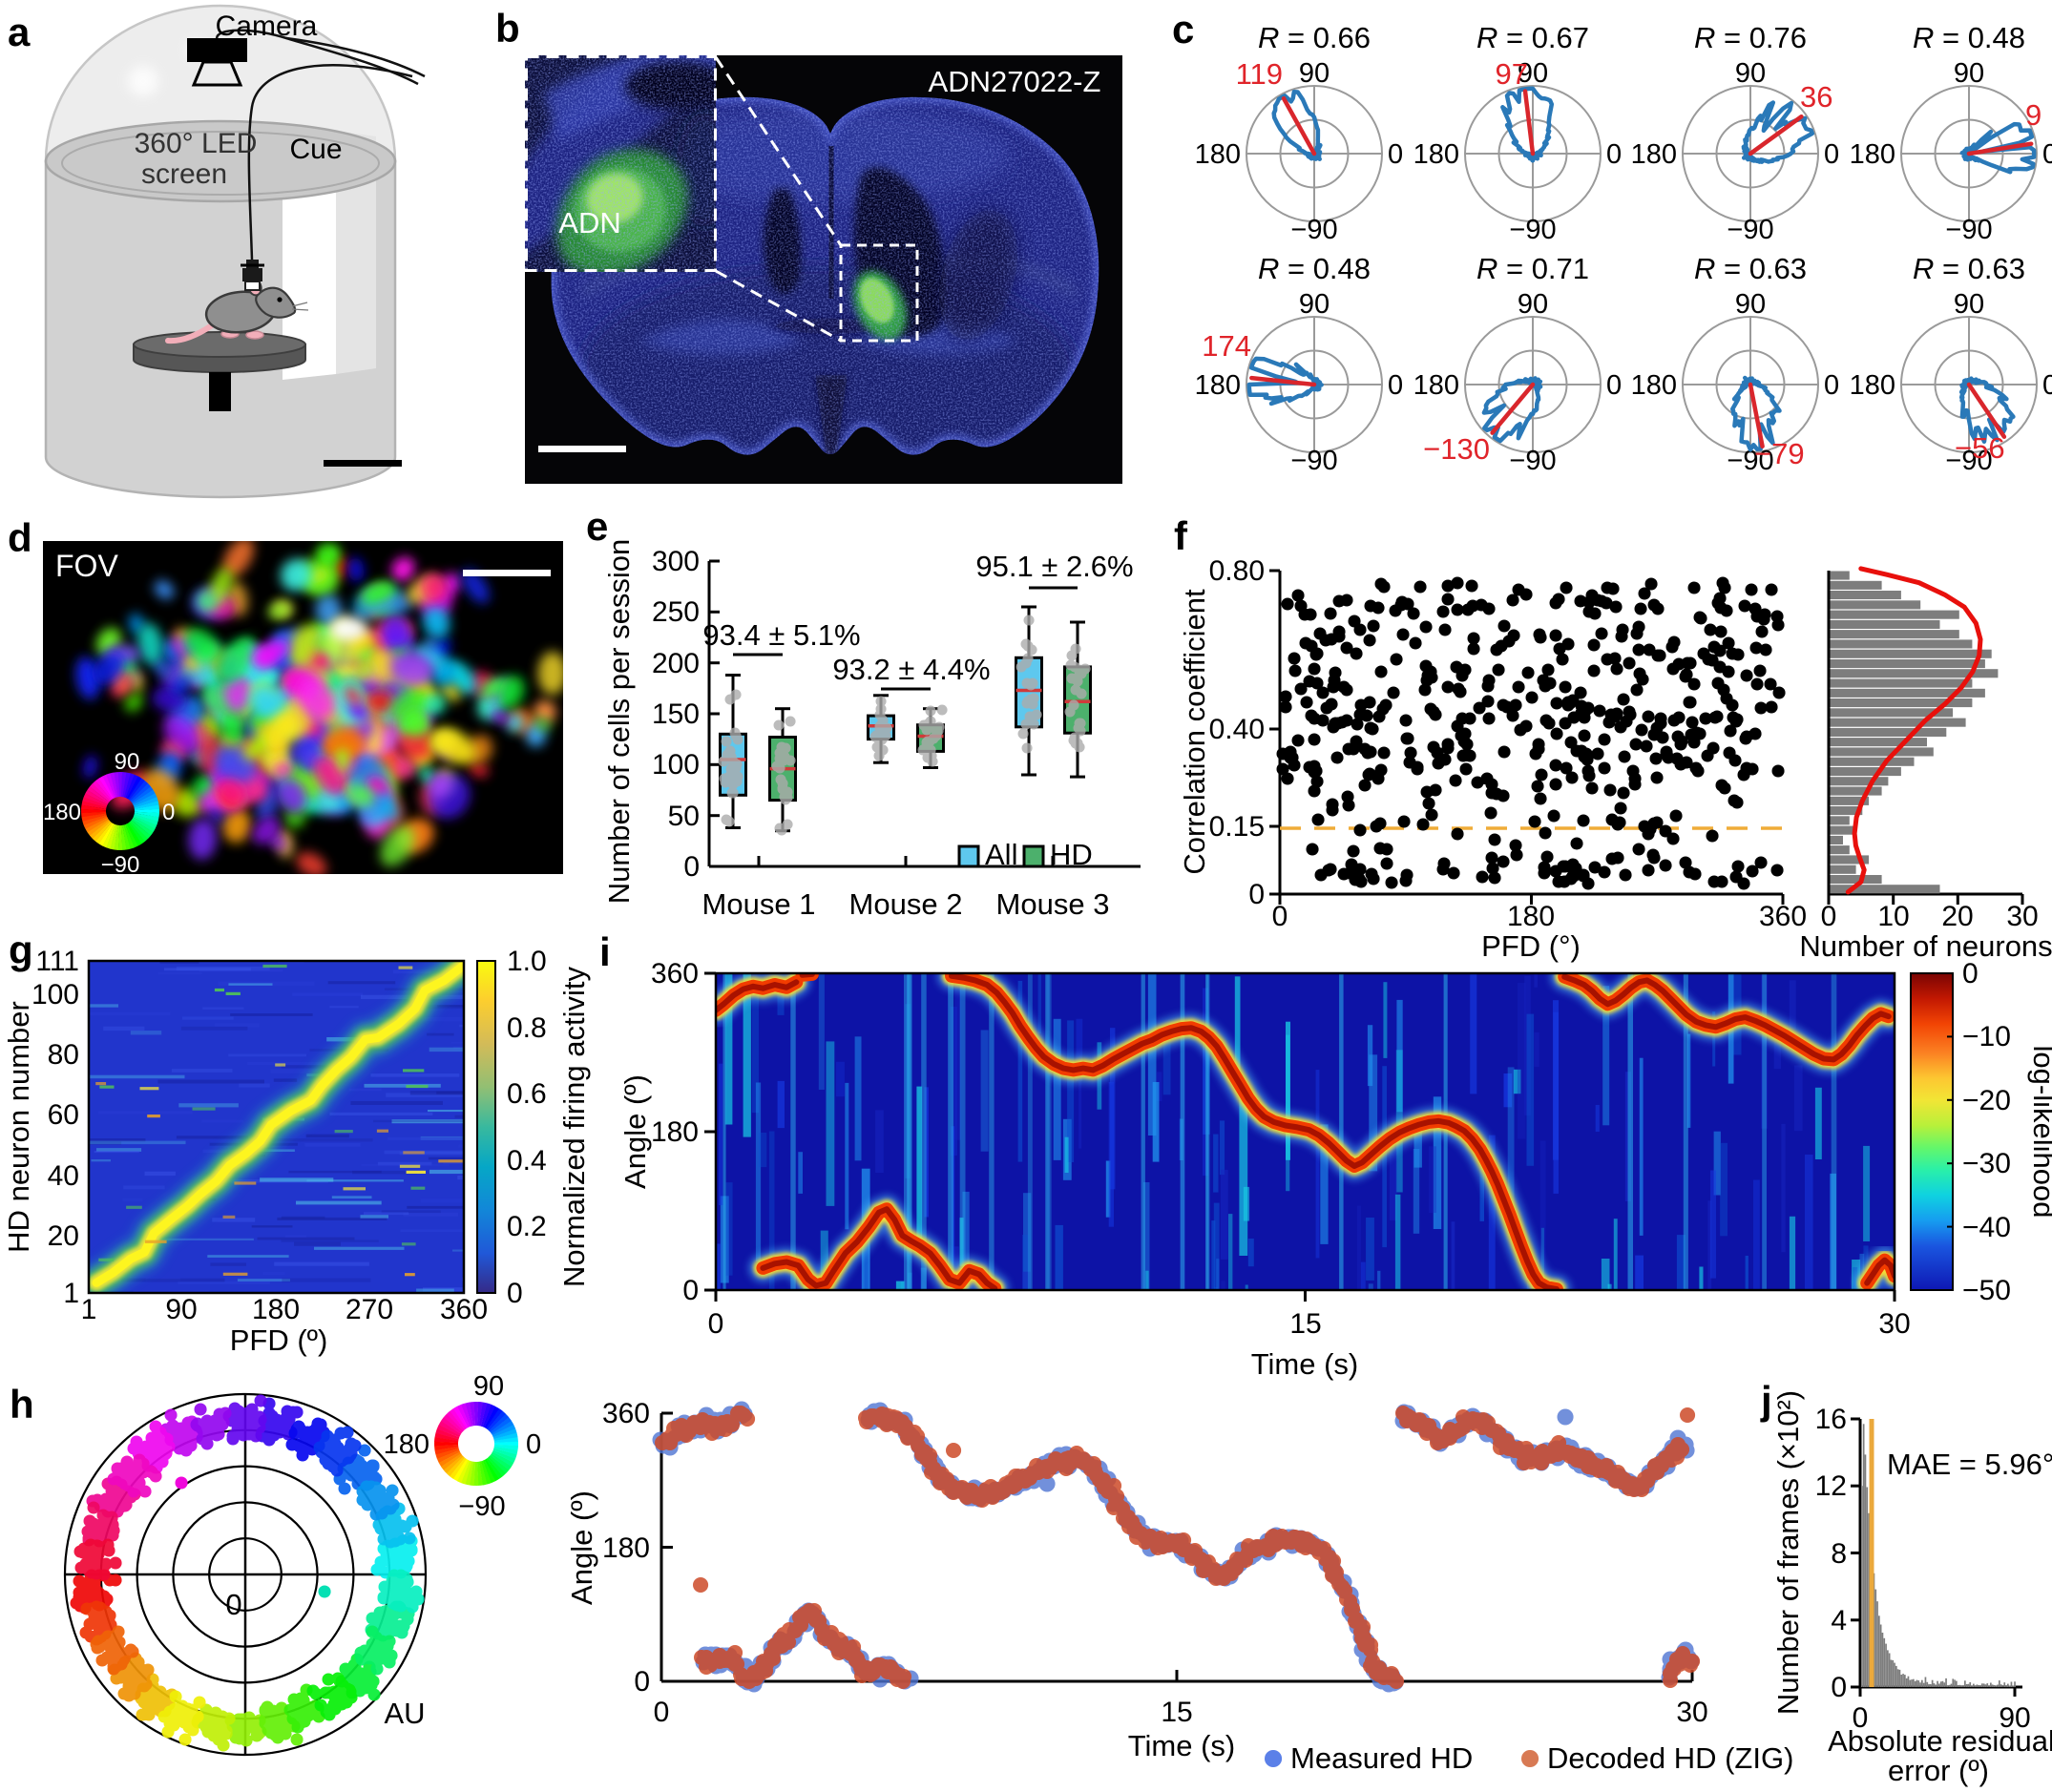  I want to click on svg-text: 97, so click(1512, 74).